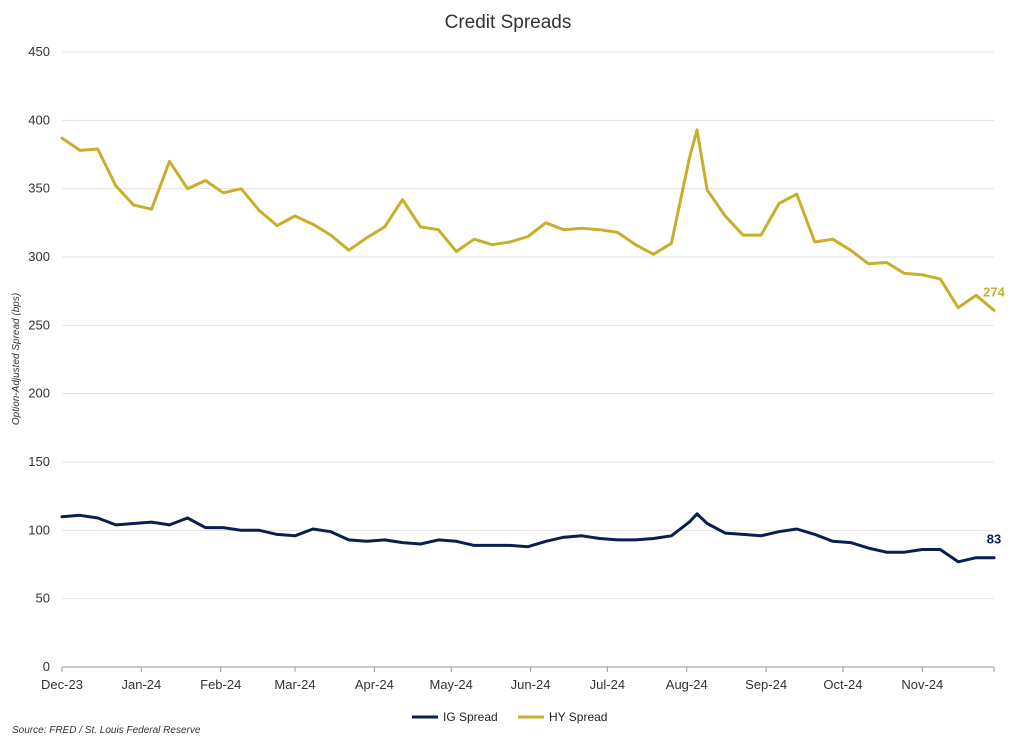 This screenshot has width=1017, height=738. I want to click on ig-spread-line, so click(528, 538).